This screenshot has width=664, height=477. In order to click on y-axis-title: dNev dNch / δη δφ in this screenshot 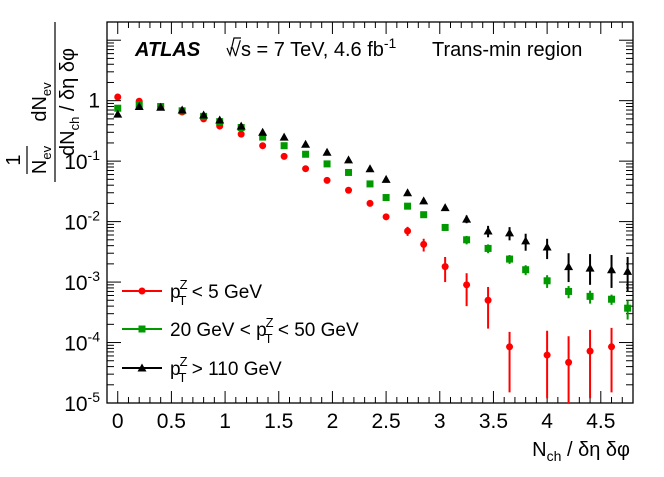, I will do `click(55, 102)`.